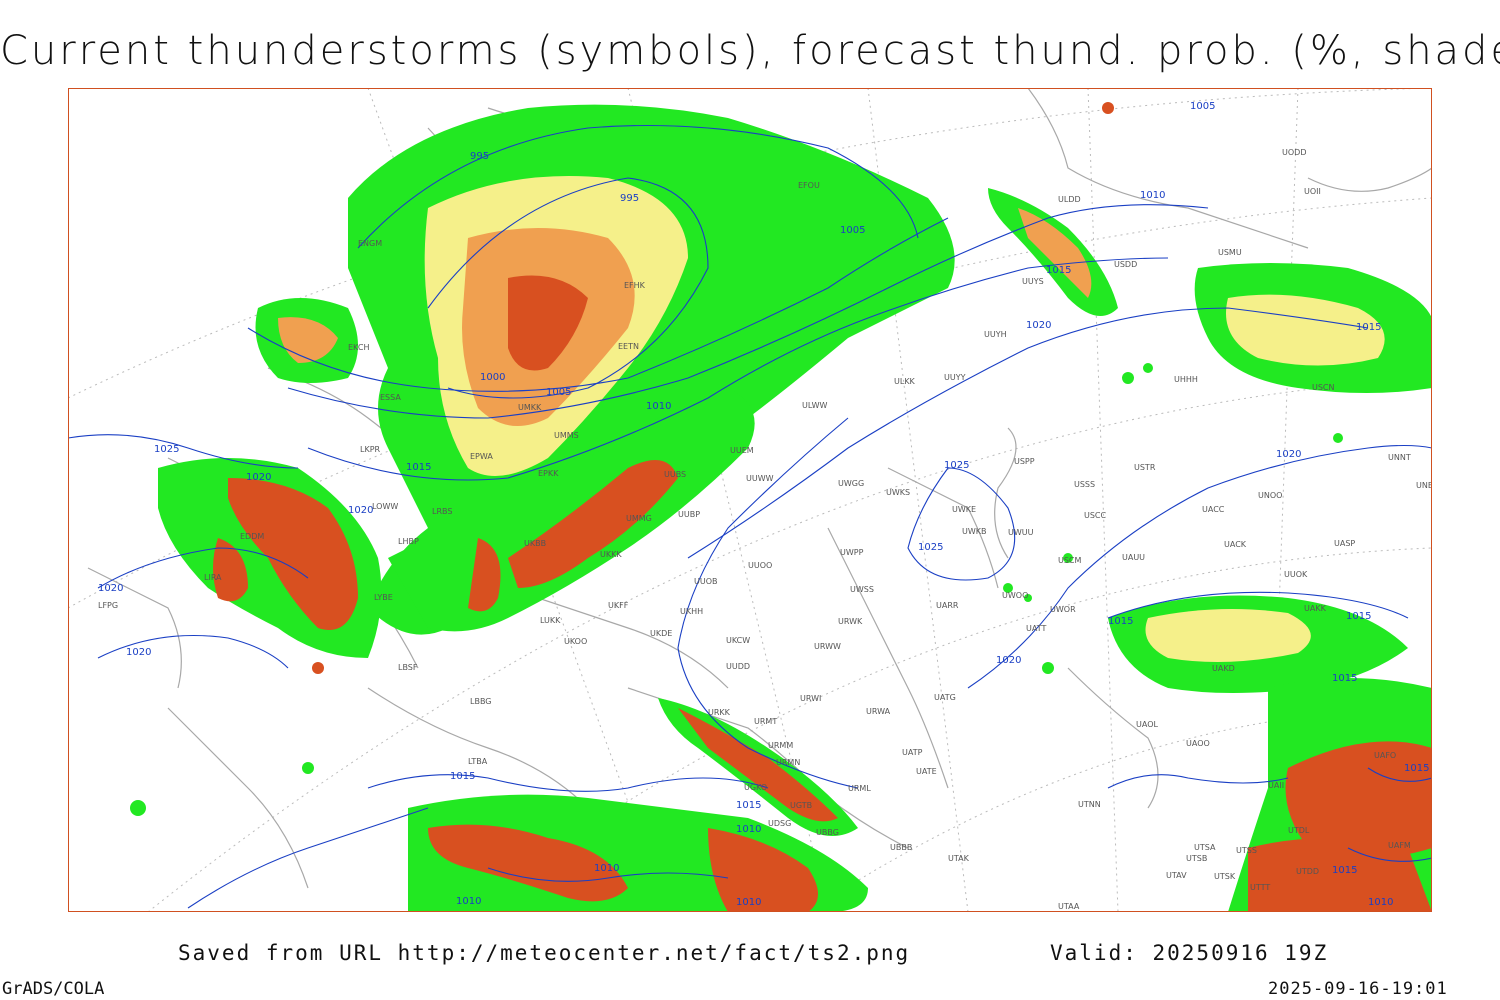 This screenshot has height=1000, width=1500. Describe the element at coordinates (548, 473) in the screenshot. I see `station-label: EPKK` at that location.